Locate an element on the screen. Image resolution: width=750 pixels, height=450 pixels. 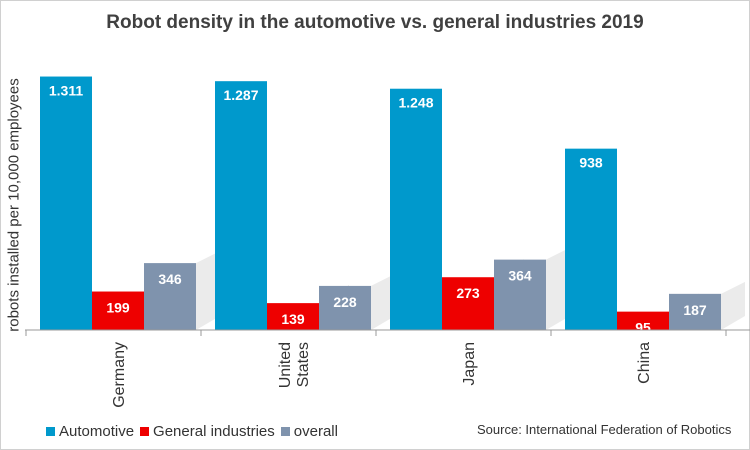
data-label-general-industries: 139 is located at coordinates (293, 319).